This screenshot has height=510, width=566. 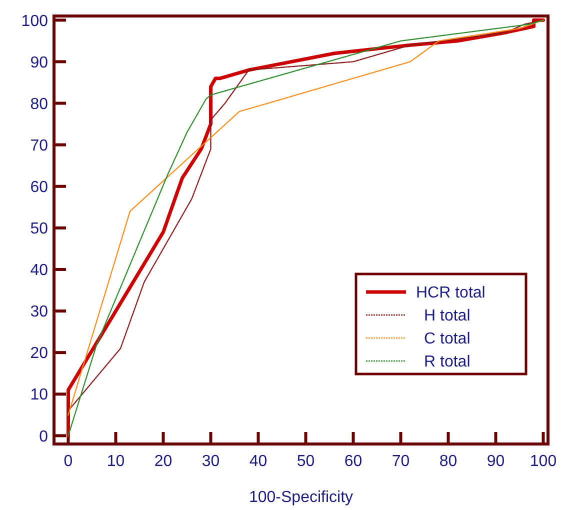 What do you see at coordinates (451, 293) in the screenshot?
I see `legend-label: HCR total` at bounding box center [451, 293].